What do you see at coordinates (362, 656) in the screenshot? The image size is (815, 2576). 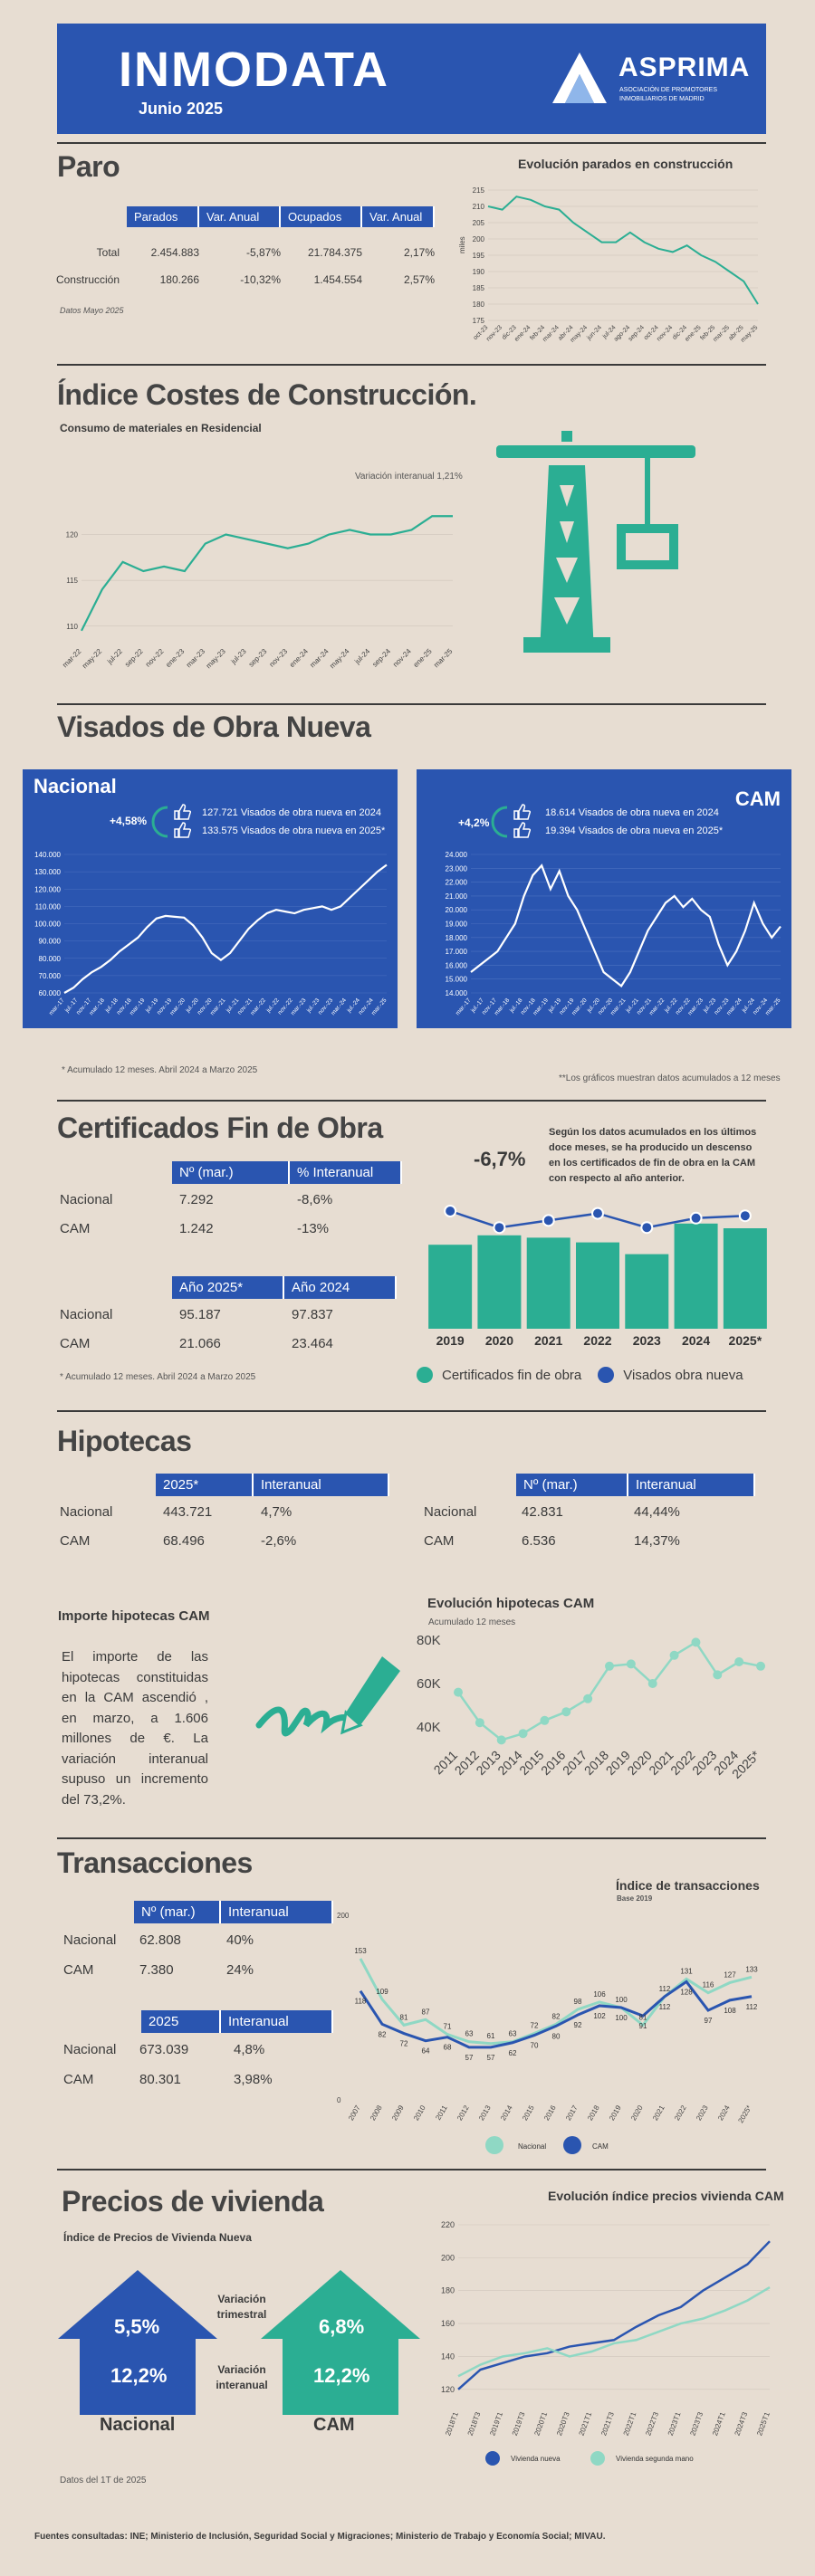 I see `x-tick-label: jul-24` at bounding box center [362, 656].